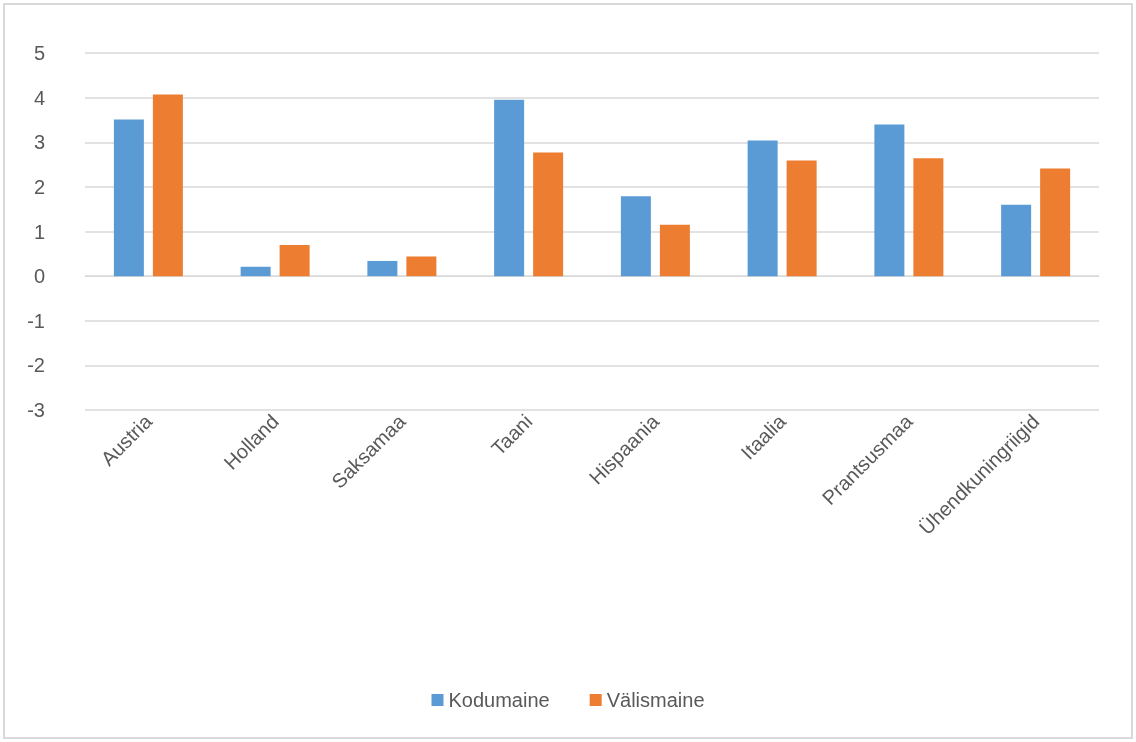 The height and width of the screenshot is (742, 1136). What do you see at coordinates (39, 53) in the screenshot?
I see `y-tick-label: 5` at bounding box center [39, 53].